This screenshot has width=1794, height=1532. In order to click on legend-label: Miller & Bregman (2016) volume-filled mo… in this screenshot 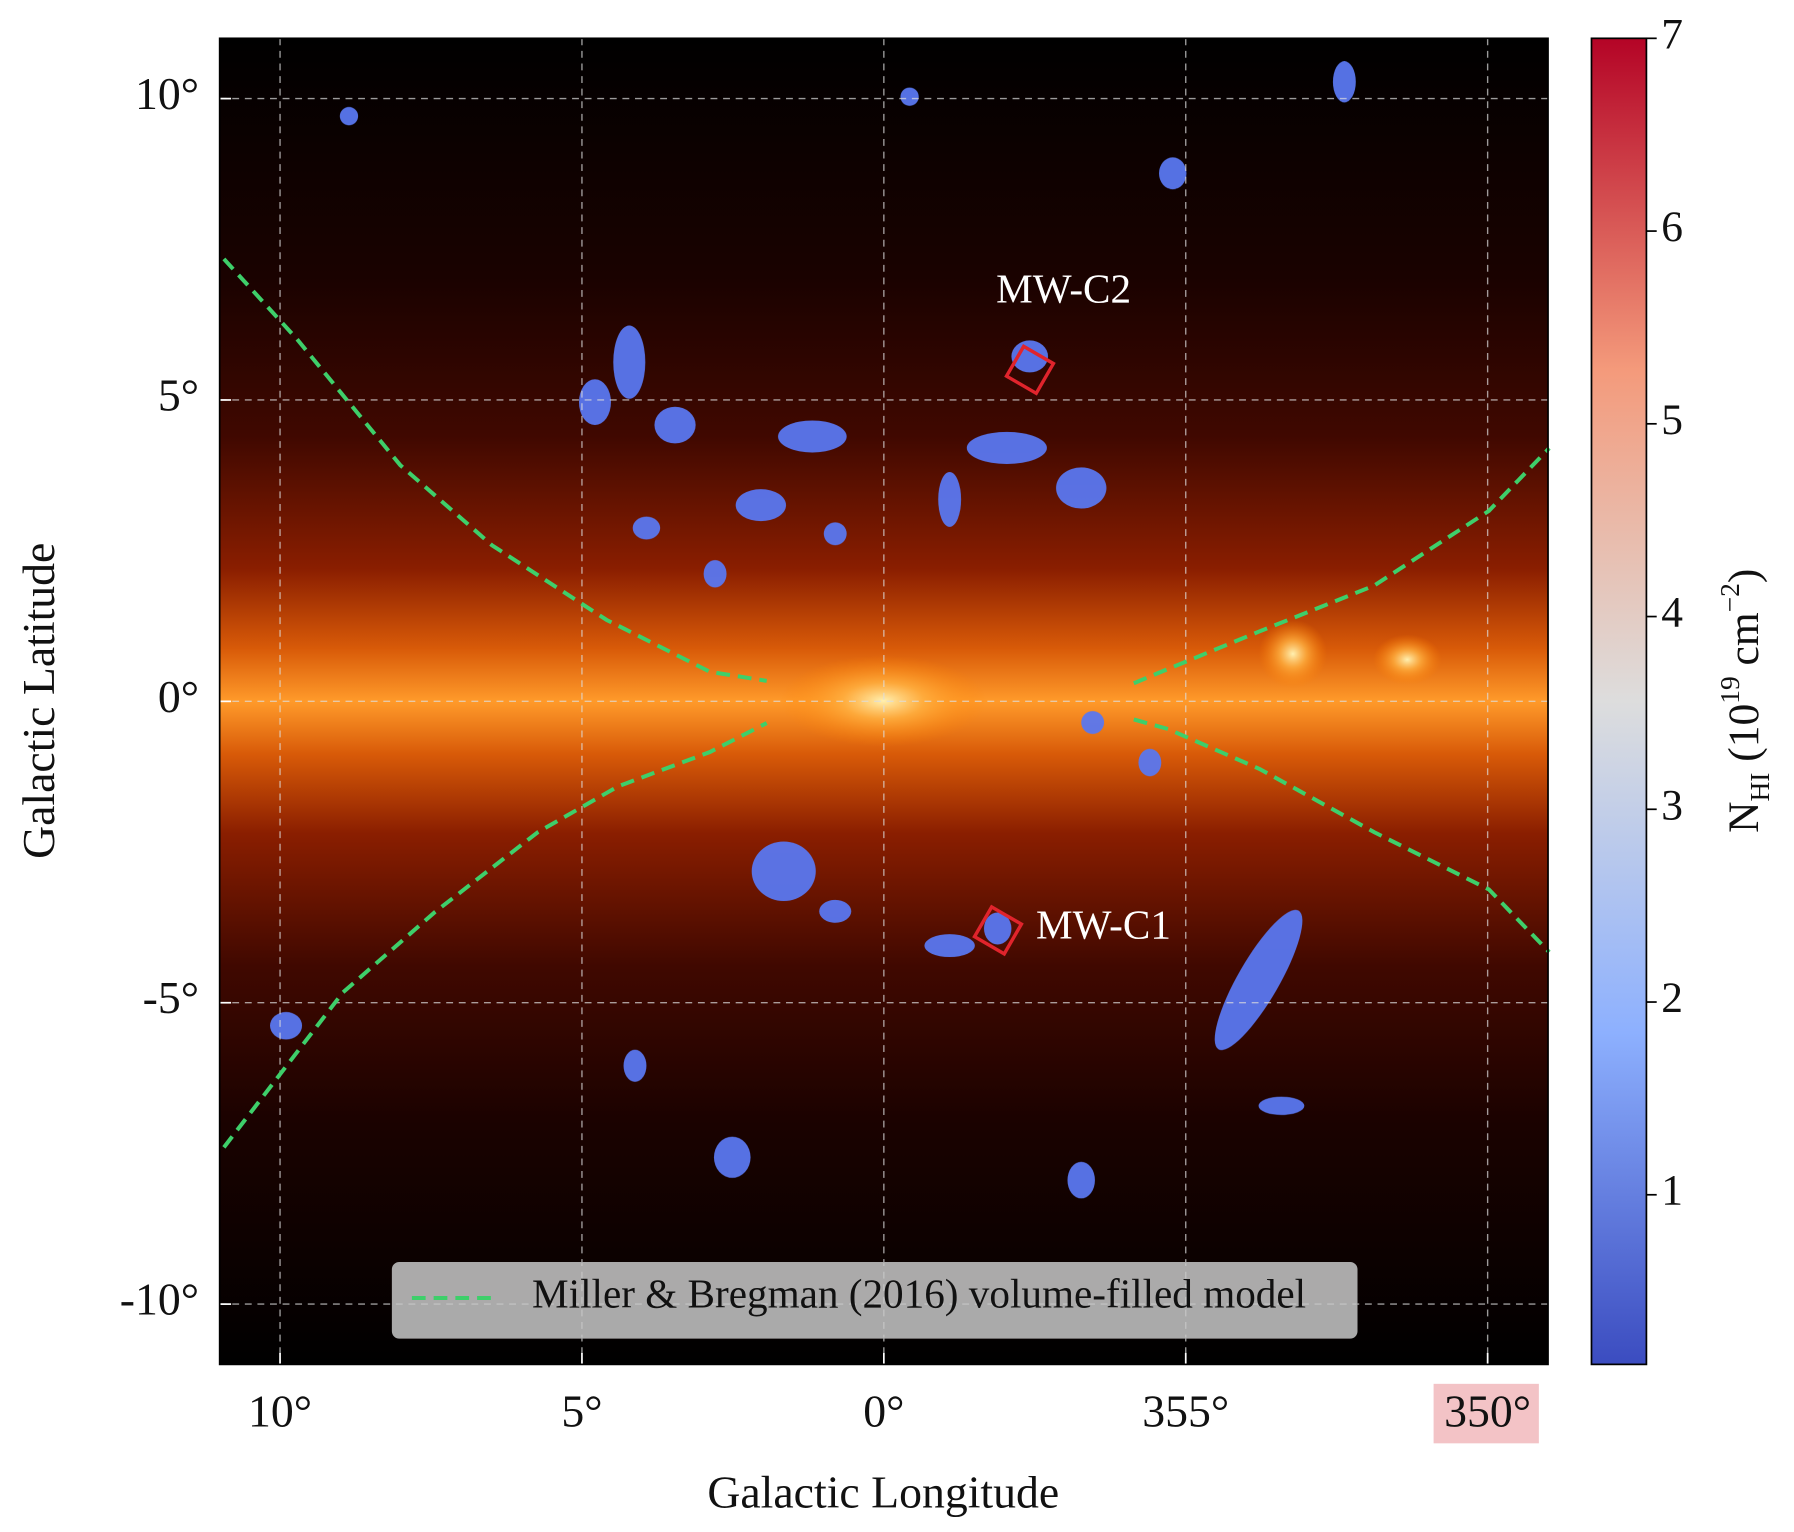, I will do `click(919, 1293)`.